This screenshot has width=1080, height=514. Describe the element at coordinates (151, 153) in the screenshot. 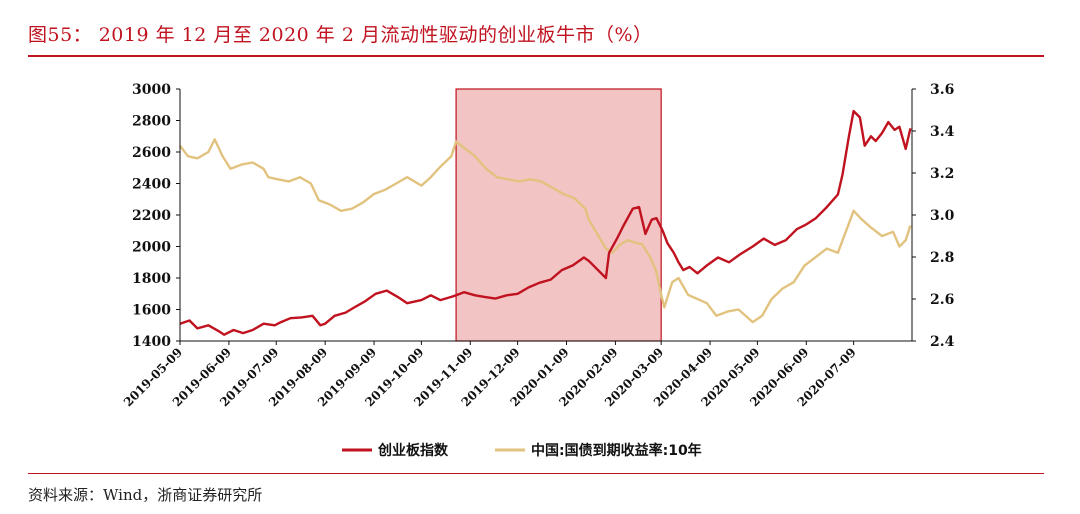

I see `y-left-tick-label: 2600` at that location.